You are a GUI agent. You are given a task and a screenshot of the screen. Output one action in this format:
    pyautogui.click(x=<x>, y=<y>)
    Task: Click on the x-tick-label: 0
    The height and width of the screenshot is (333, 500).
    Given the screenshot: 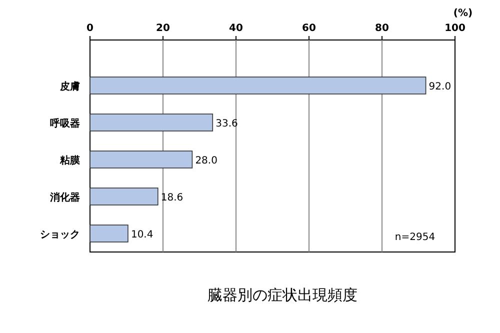 What is the action you would take?
    pyautogui.click(x=90, y=28)
    